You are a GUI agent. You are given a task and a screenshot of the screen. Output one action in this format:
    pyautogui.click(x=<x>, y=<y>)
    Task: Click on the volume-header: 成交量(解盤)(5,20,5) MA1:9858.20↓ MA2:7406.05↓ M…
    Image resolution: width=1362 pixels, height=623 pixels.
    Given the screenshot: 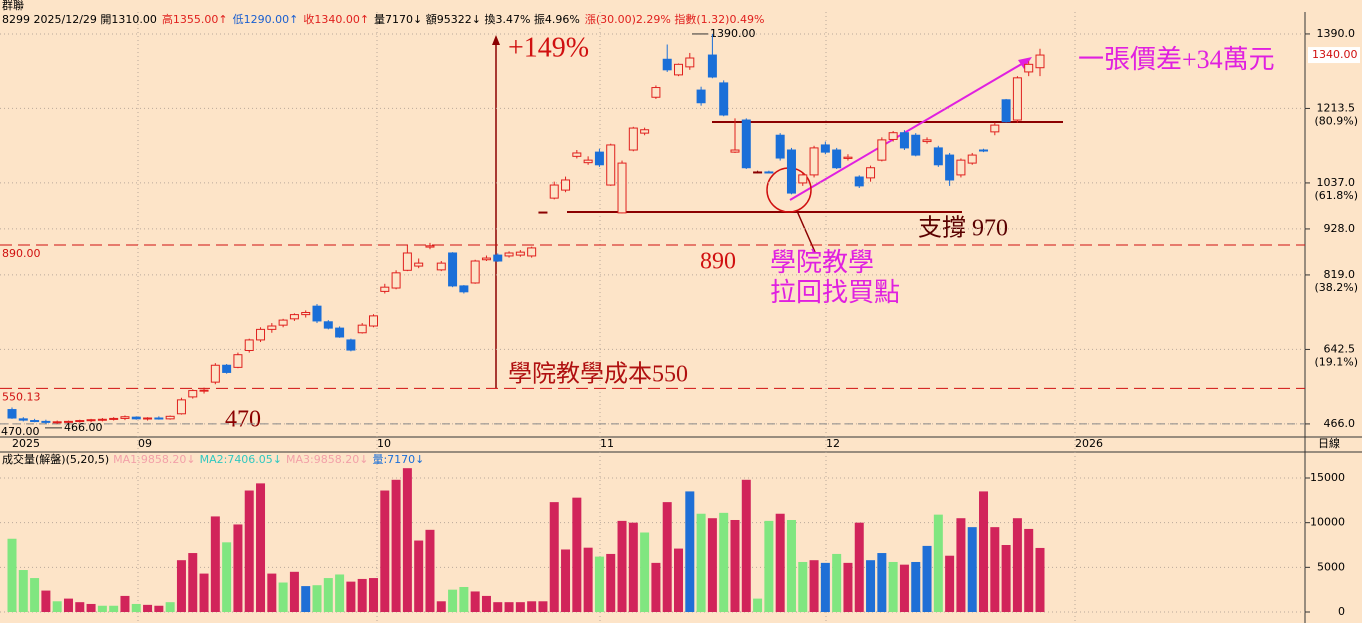 What is the action you would take?
    pyautogui.click(x=213, y=459)
    